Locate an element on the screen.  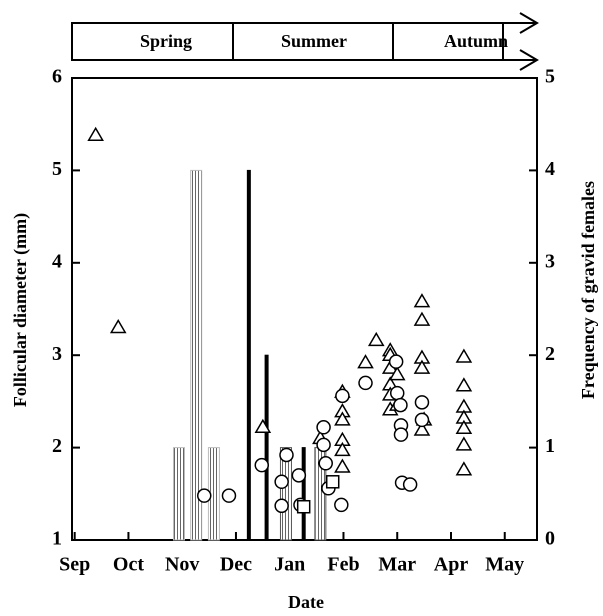
y2-tick-label: 4 is located at coordinates (550, 169).